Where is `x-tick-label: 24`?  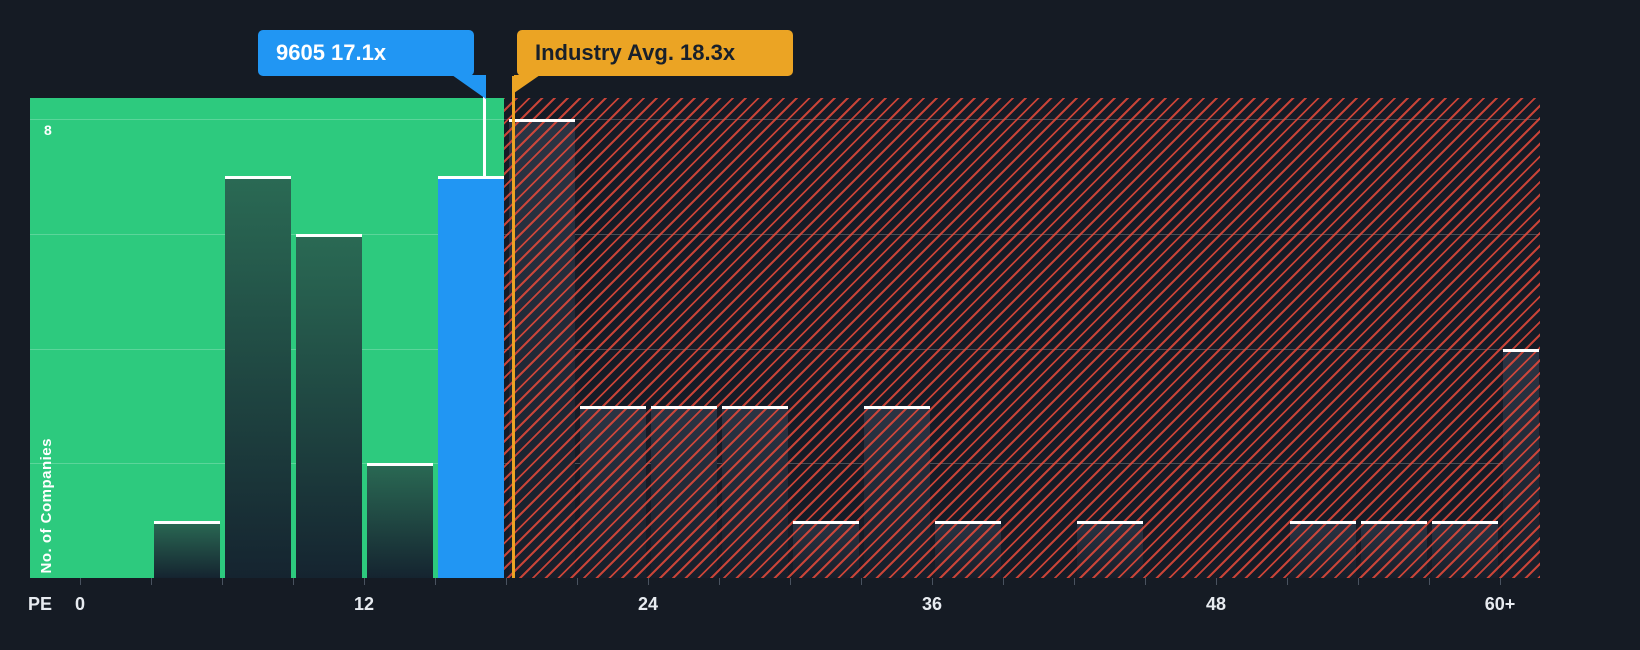
x-tick-label: 24 is located at coordinates (648, 604).